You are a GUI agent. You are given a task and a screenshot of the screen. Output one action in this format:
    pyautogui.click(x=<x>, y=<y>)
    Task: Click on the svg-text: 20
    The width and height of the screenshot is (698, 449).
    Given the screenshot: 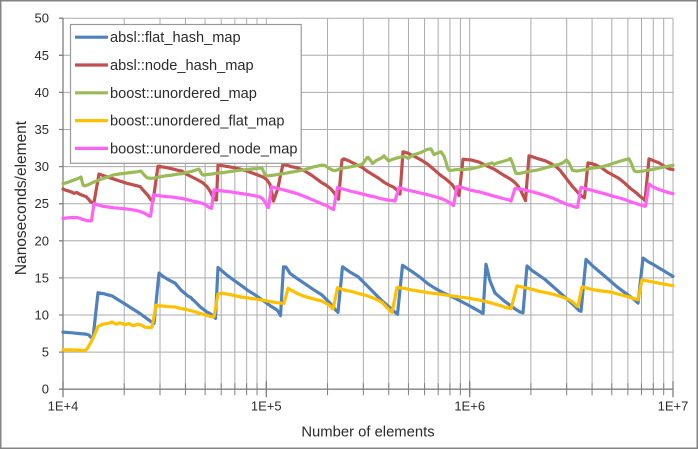 What is the action you would take?
    pyautogui.click(x=42, y=240)
    